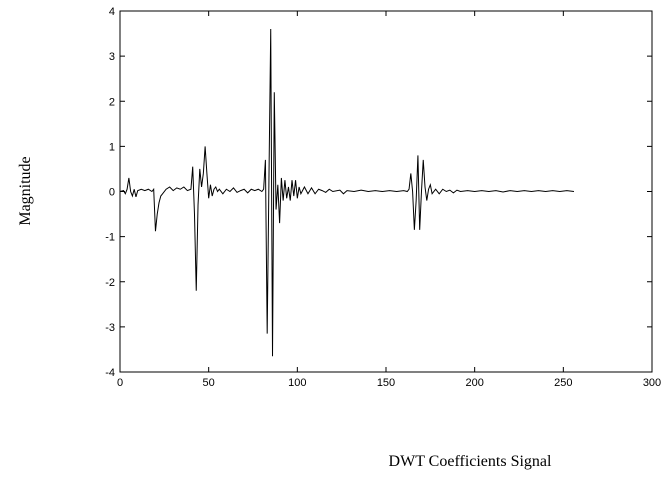  Describe the element at coordinates (297, 383) in the screenshot. I see `x-tick-label: 100` at that location.